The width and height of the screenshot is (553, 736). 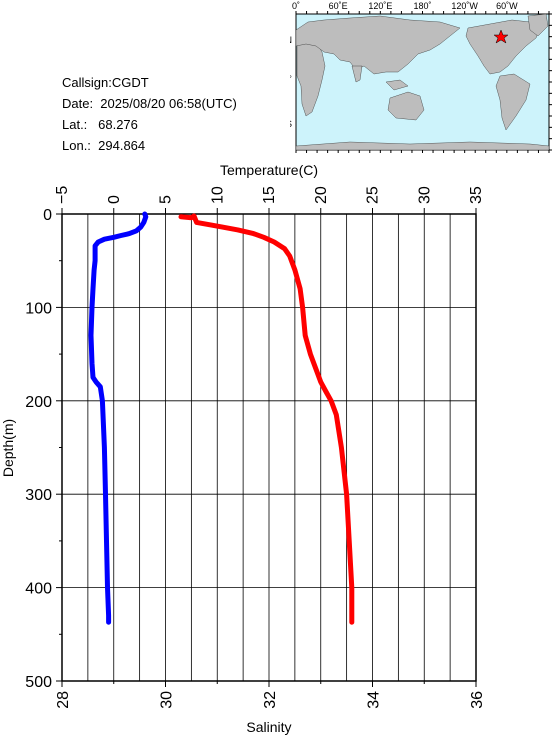 What do you see at coordinates (268, 727) in the screenshot?
I see `salinity-axis-label: Salinity` at bounding box center [268, 727].